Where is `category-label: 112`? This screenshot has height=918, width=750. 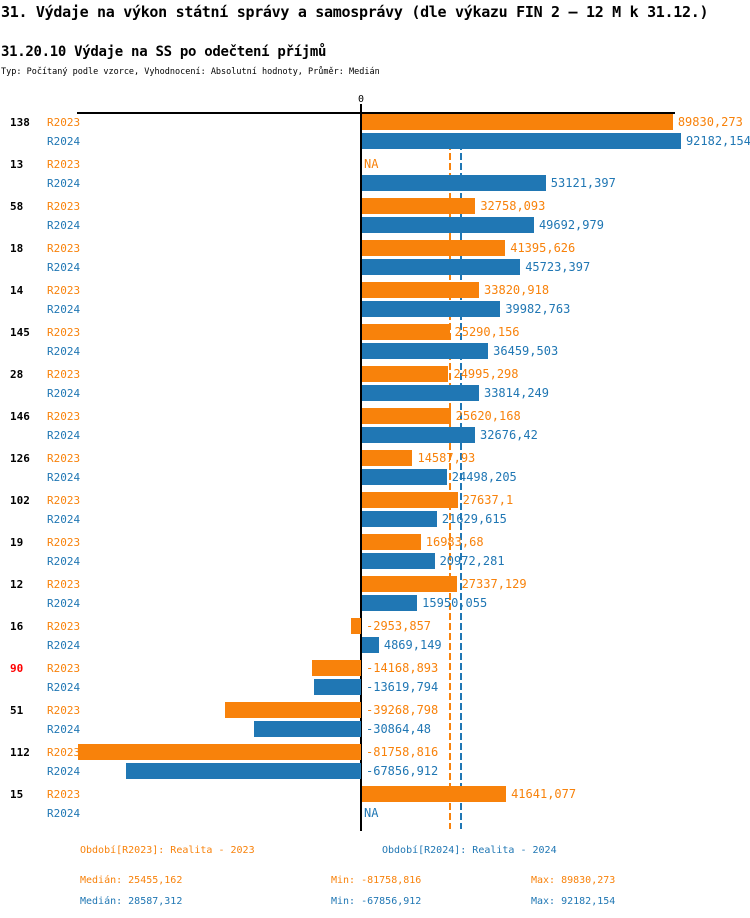 category-label: 112 is located at coordinates (20, 752).